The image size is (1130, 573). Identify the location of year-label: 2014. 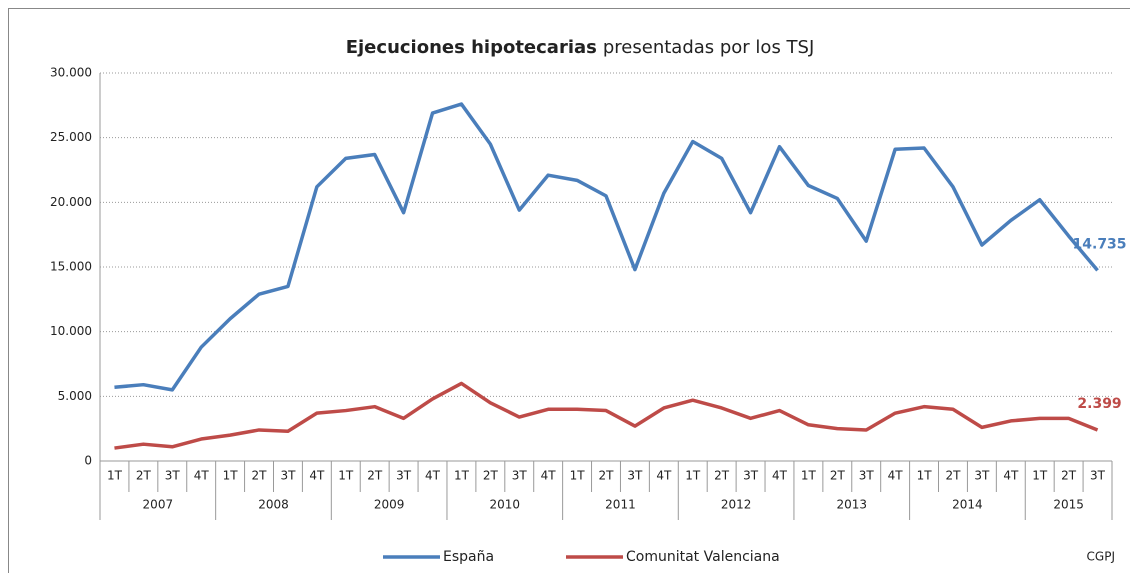
(967, 505).